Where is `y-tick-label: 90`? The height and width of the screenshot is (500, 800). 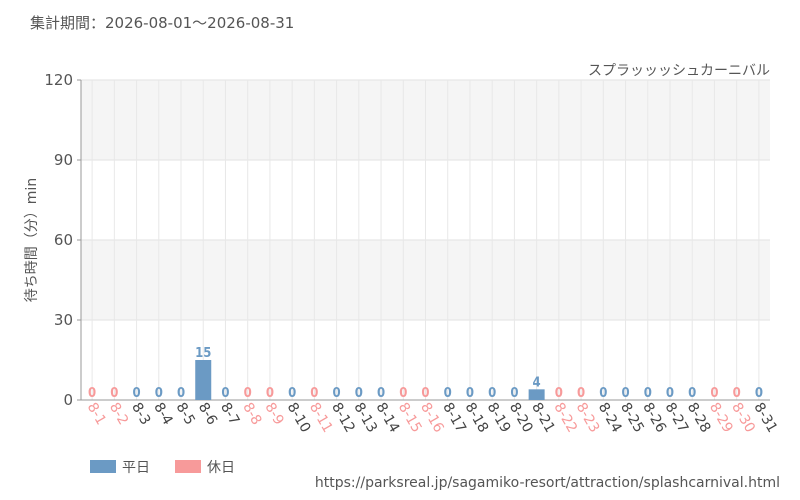 y-tick-label: 90 is located at coordinates (63, 160).